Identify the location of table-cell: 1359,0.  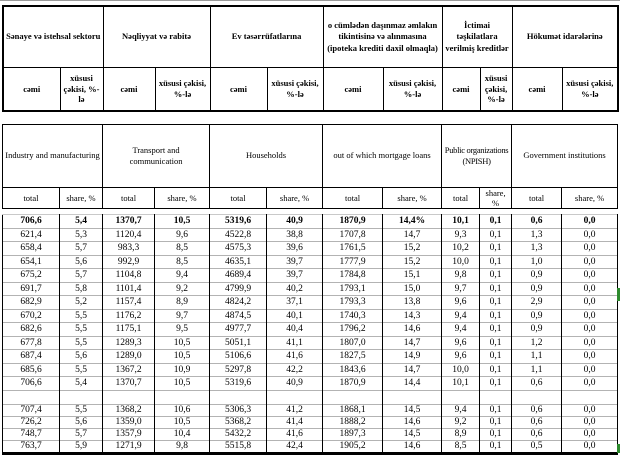
(128, 421).